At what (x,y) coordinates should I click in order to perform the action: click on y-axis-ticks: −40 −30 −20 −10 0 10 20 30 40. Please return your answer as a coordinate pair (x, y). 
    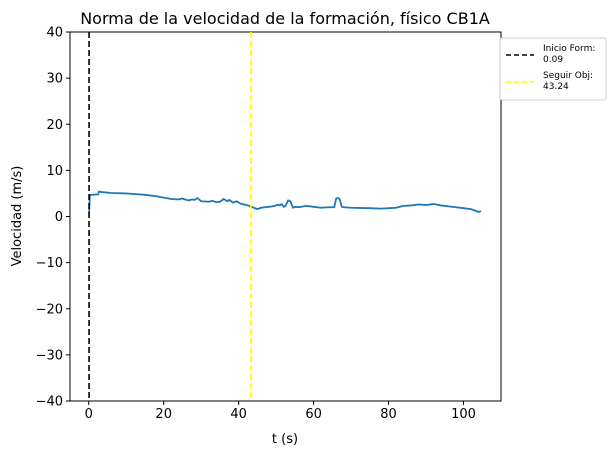
    Looking at the image, I should click on (53, 218).